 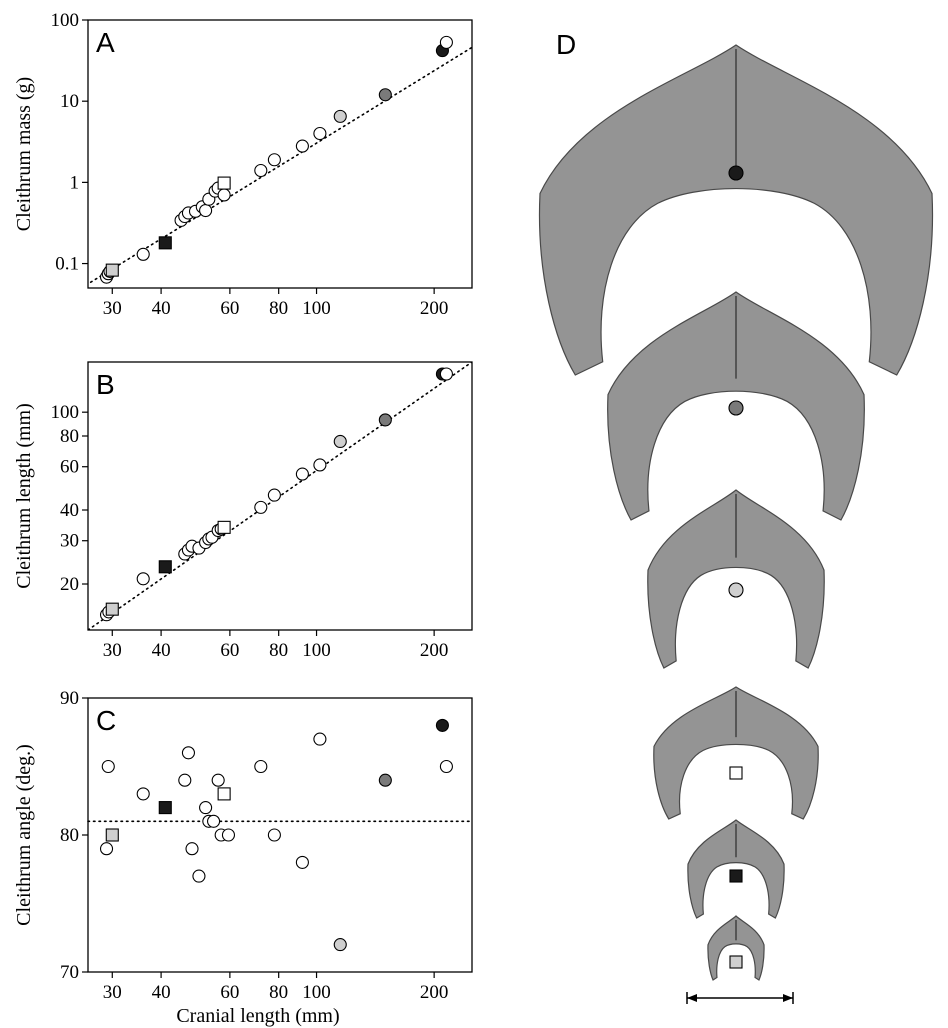 I want to click on panel-letter-d: D, so click(x=566, y=44).